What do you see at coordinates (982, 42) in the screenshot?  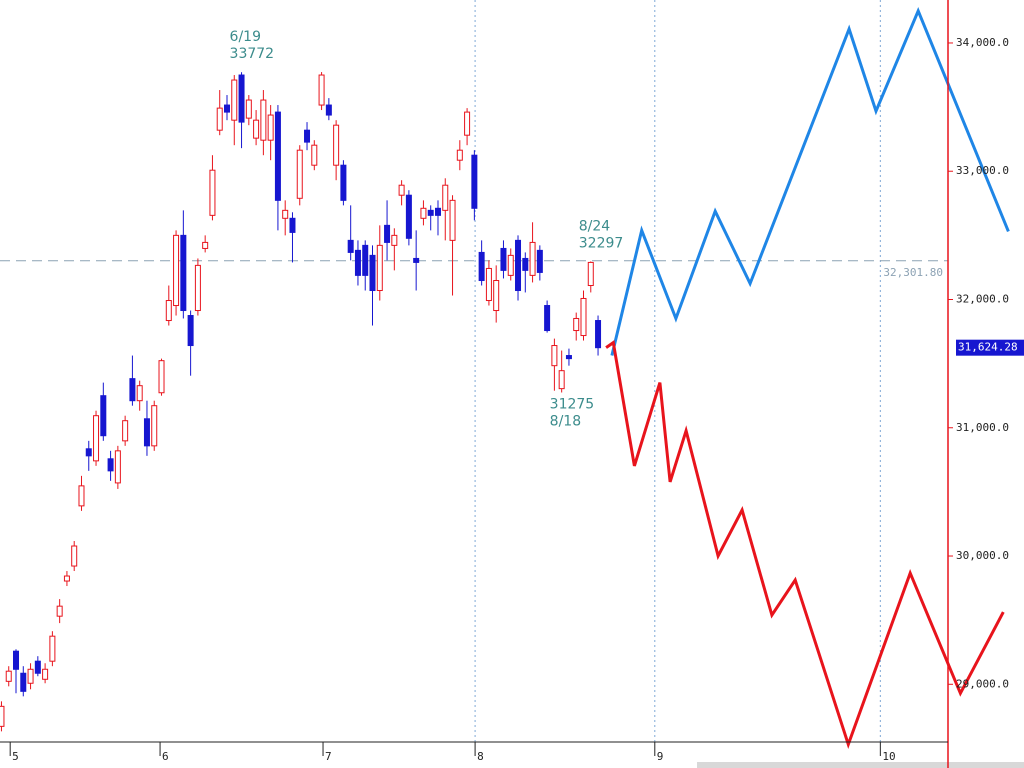 I see `y-tick-label: 34,000.0` at bounding box center [982, 42].